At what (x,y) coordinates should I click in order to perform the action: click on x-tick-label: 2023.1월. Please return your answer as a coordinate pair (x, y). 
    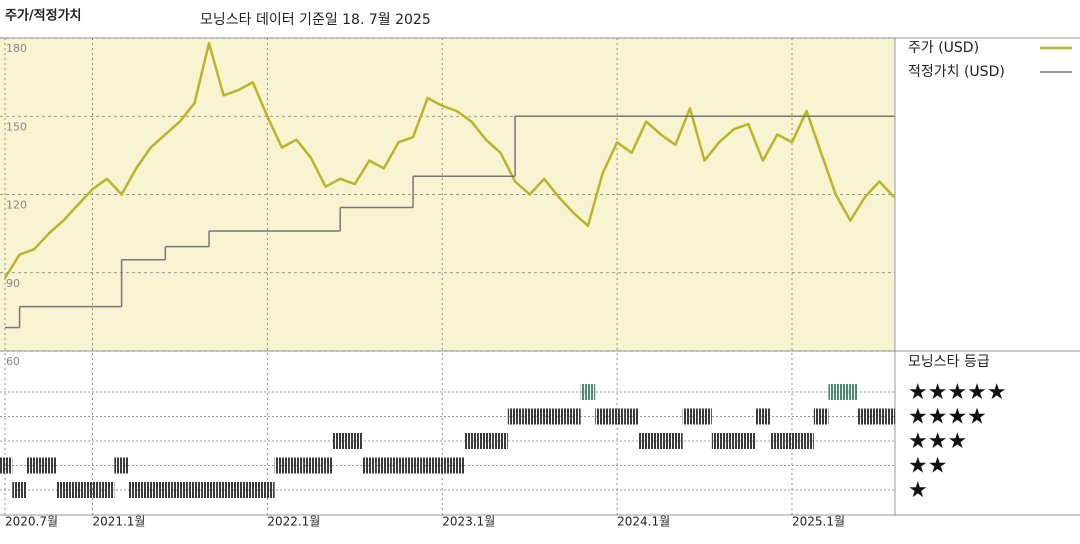
    Looking at the image, I should click on (468, 522).